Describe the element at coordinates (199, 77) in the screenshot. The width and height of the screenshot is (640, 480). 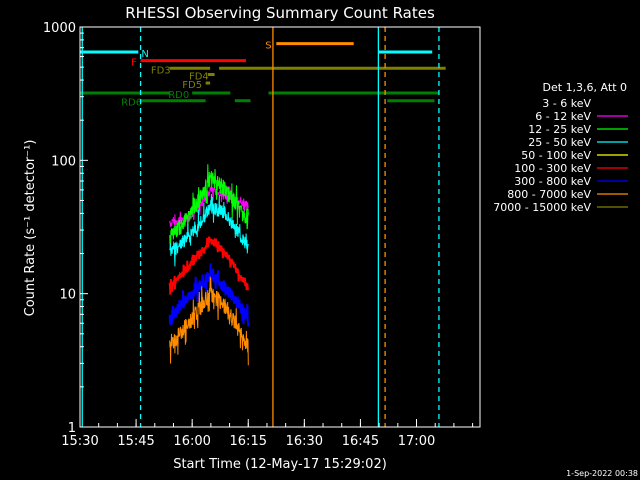
I see `flag-label: FD4` at that location.